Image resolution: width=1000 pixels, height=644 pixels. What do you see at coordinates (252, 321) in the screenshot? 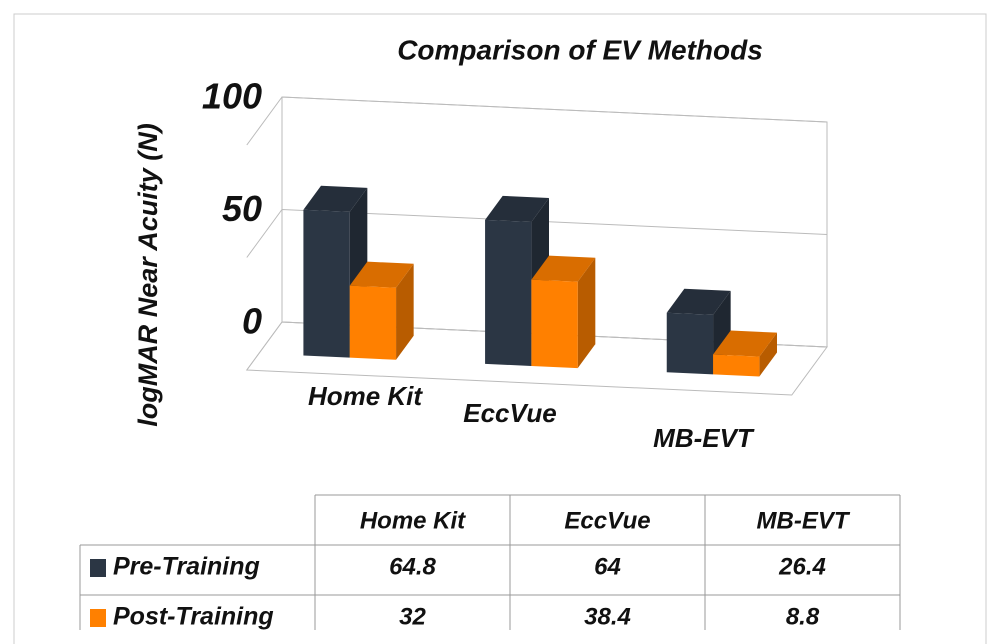
I see `y-tick-label: 0` at bounding box center [252, 321].